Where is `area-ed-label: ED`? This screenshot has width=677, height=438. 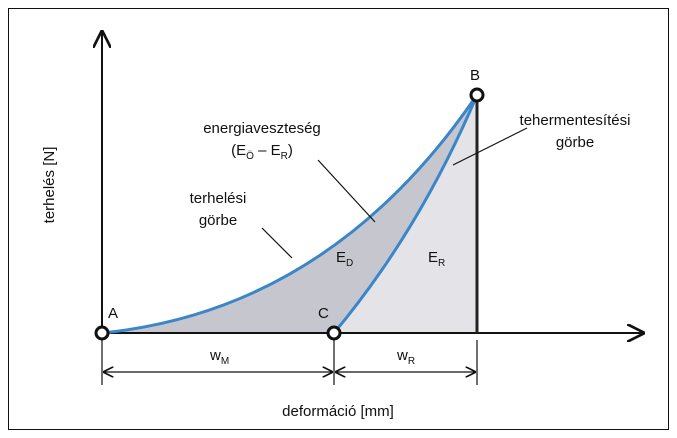 area-ed-label: ED is located at coordinates (344, 259).